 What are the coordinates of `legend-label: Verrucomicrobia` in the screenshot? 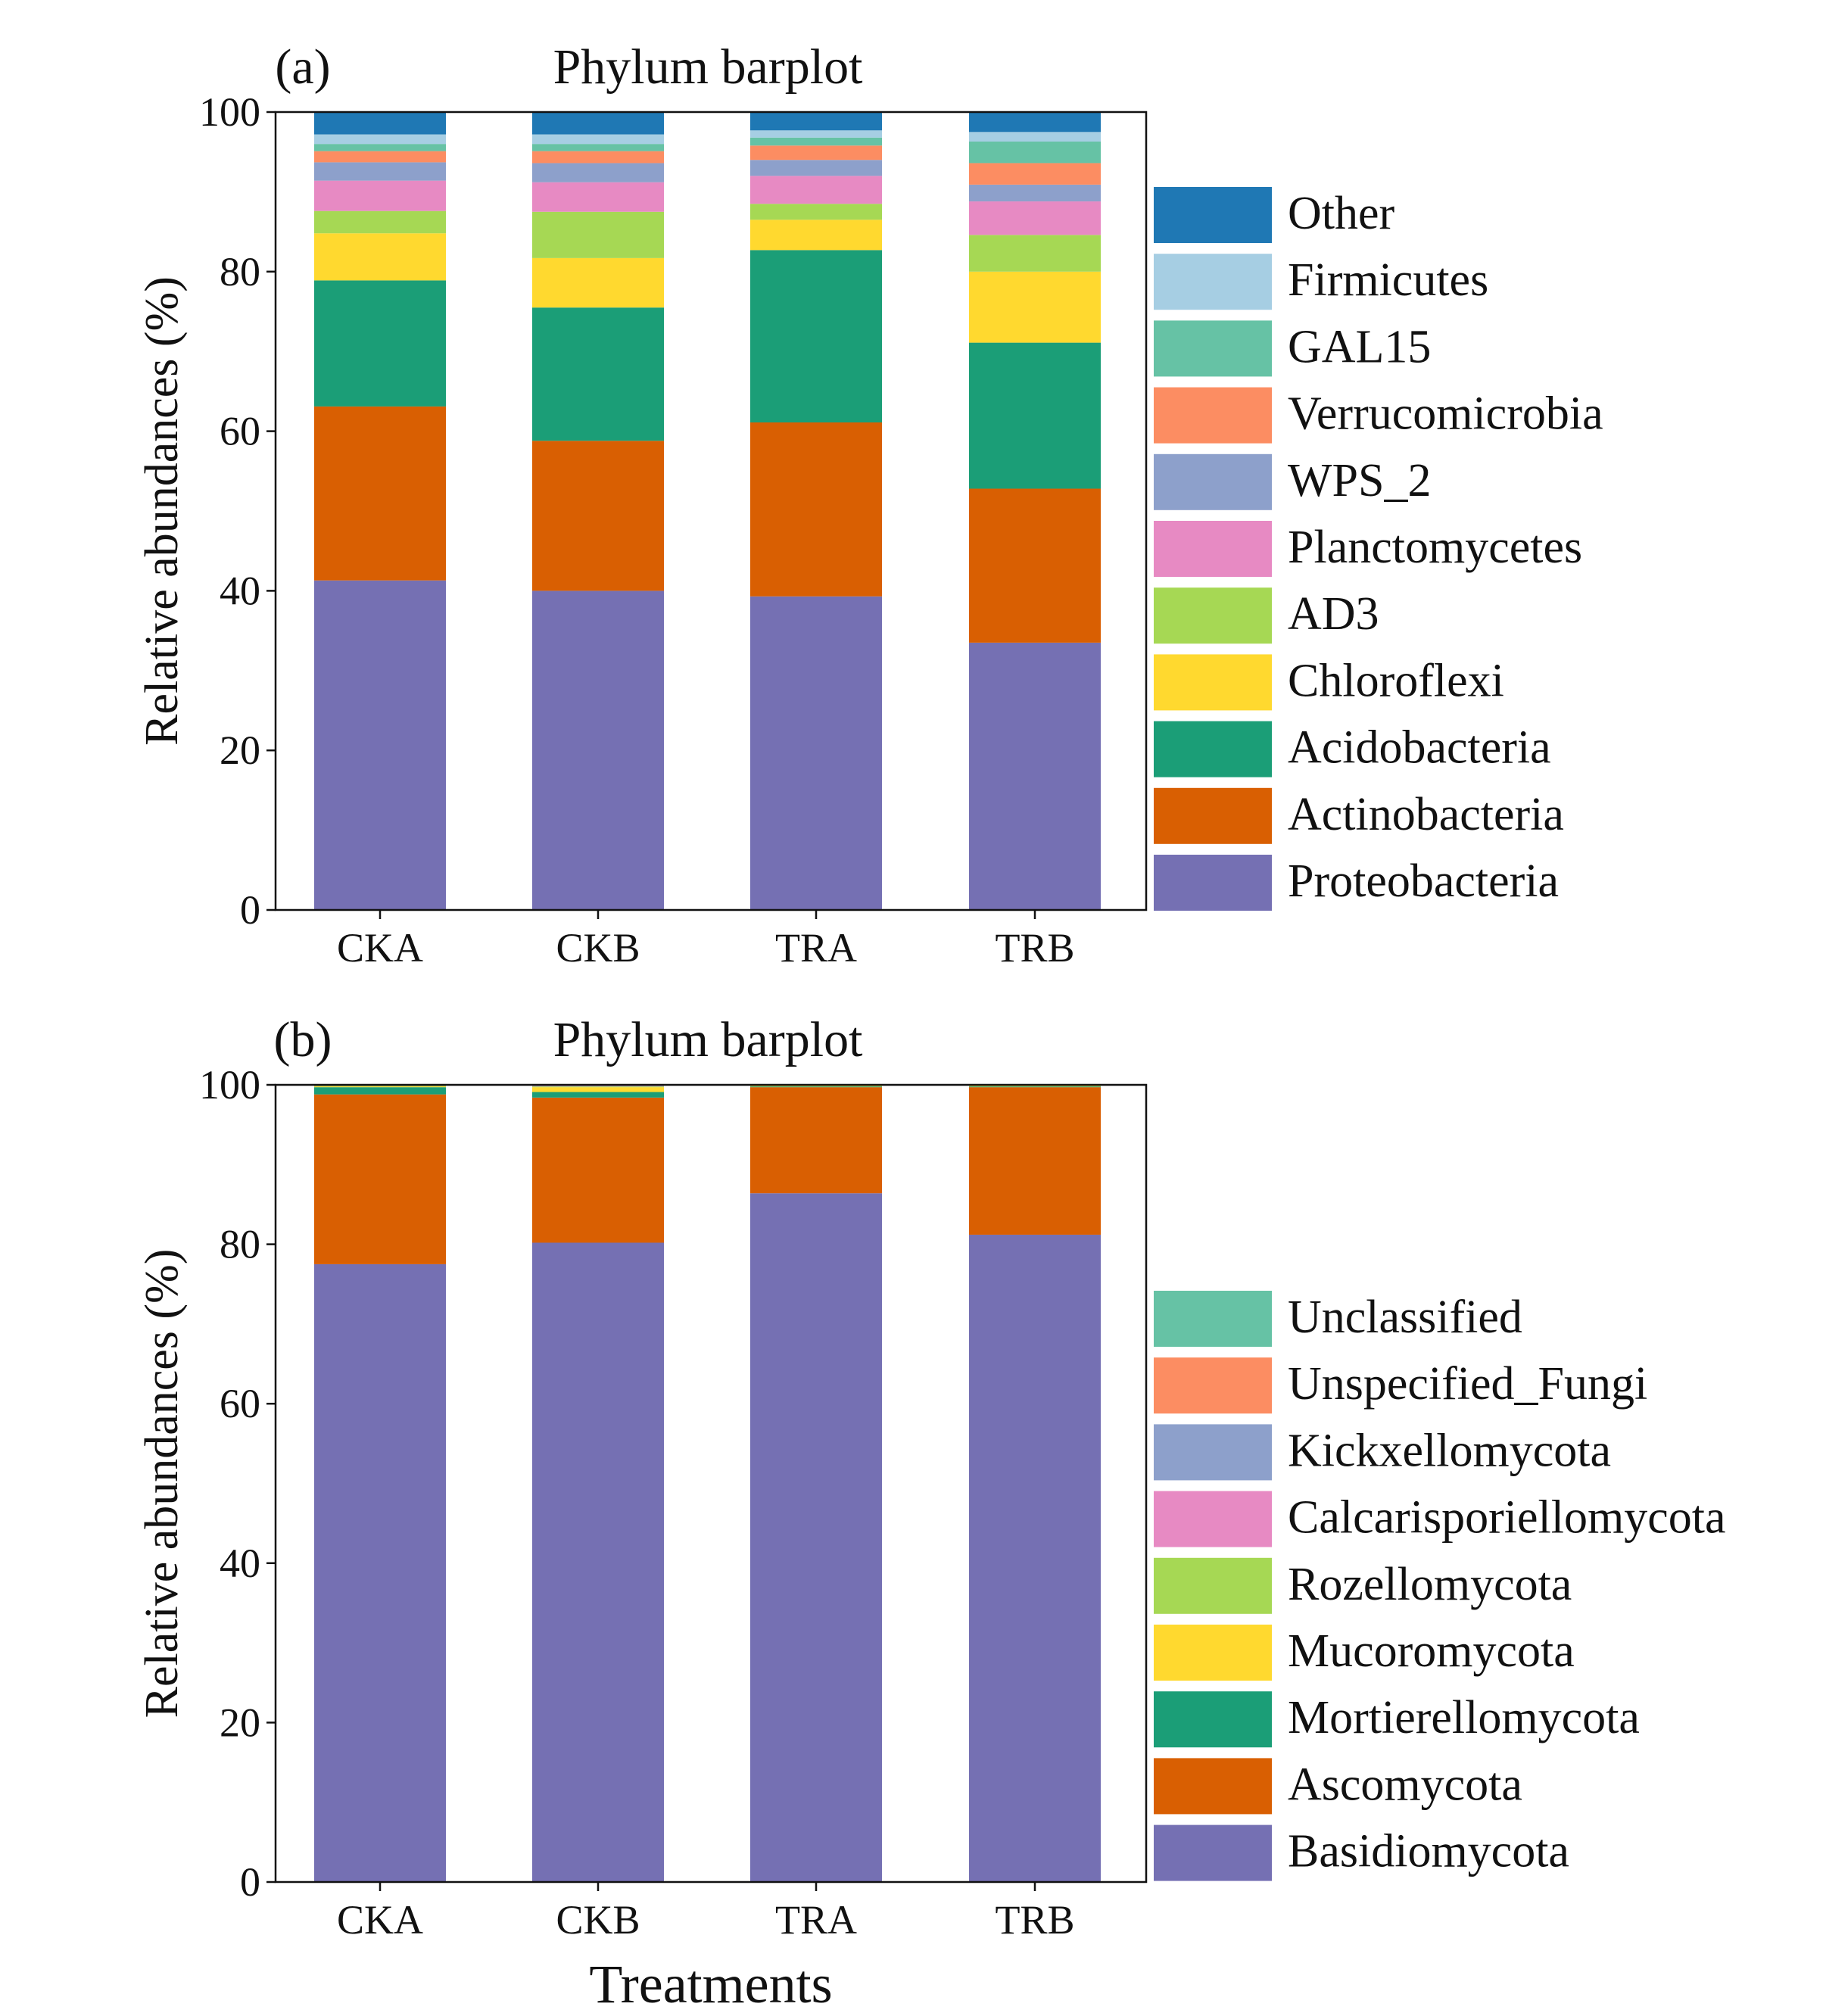 It's located at (1445, 414).